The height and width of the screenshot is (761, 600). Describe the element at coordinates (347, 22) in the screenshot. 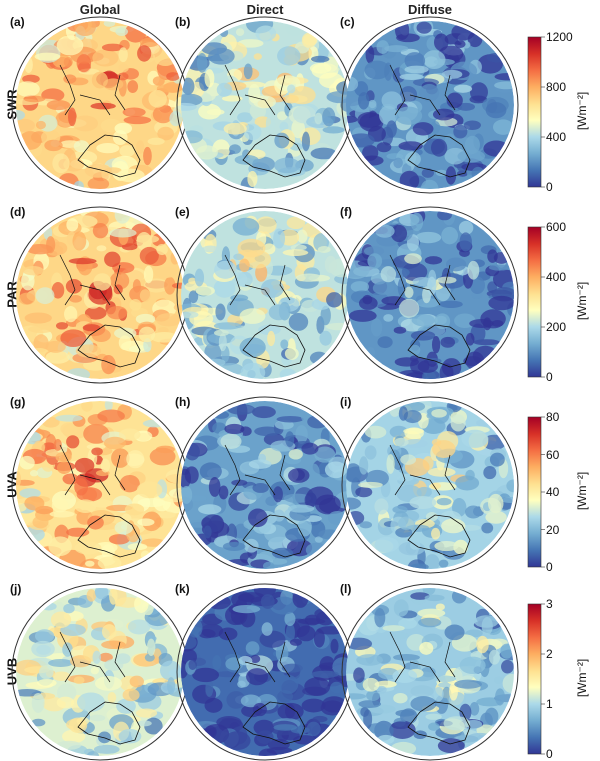

I see `panel-label: (c)` at that location.